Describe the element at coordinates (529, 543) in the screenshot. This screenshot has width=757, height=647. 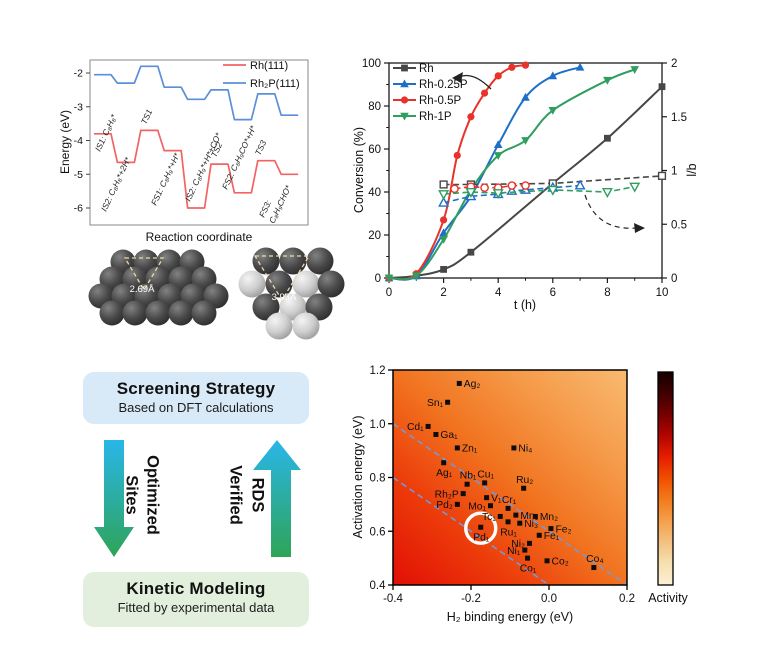
I see `point-Ni₂` at that location.